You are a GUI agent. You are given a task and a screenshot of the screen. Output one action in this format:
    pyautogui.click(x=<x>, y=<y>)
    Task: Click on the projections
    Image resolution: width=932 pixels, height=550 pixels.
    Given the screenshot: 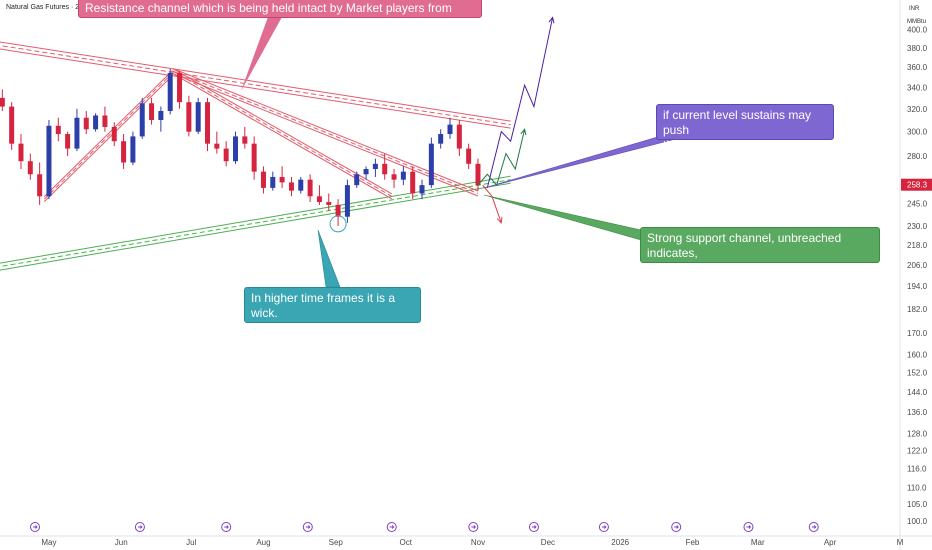 What is the action you would take?
    pyautogui.click(x=516, y=120)
    